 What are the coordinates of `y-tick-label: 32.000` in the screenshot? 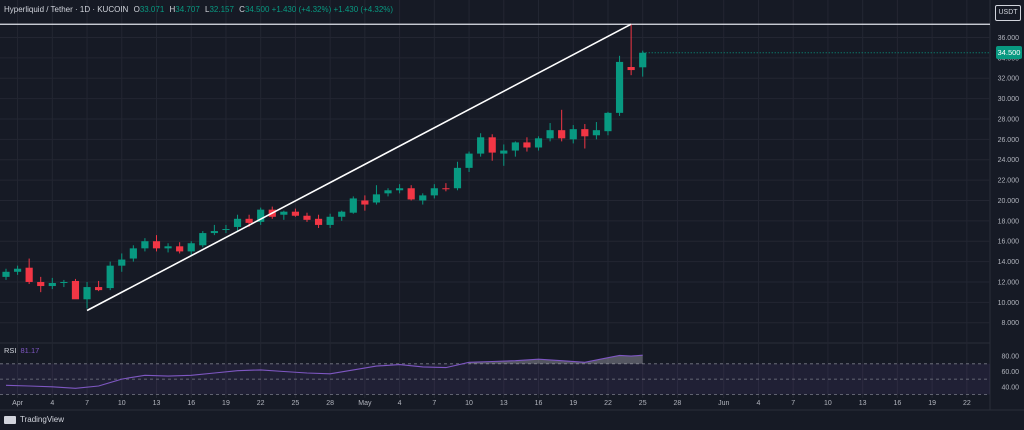 It's located at (1009, 79).